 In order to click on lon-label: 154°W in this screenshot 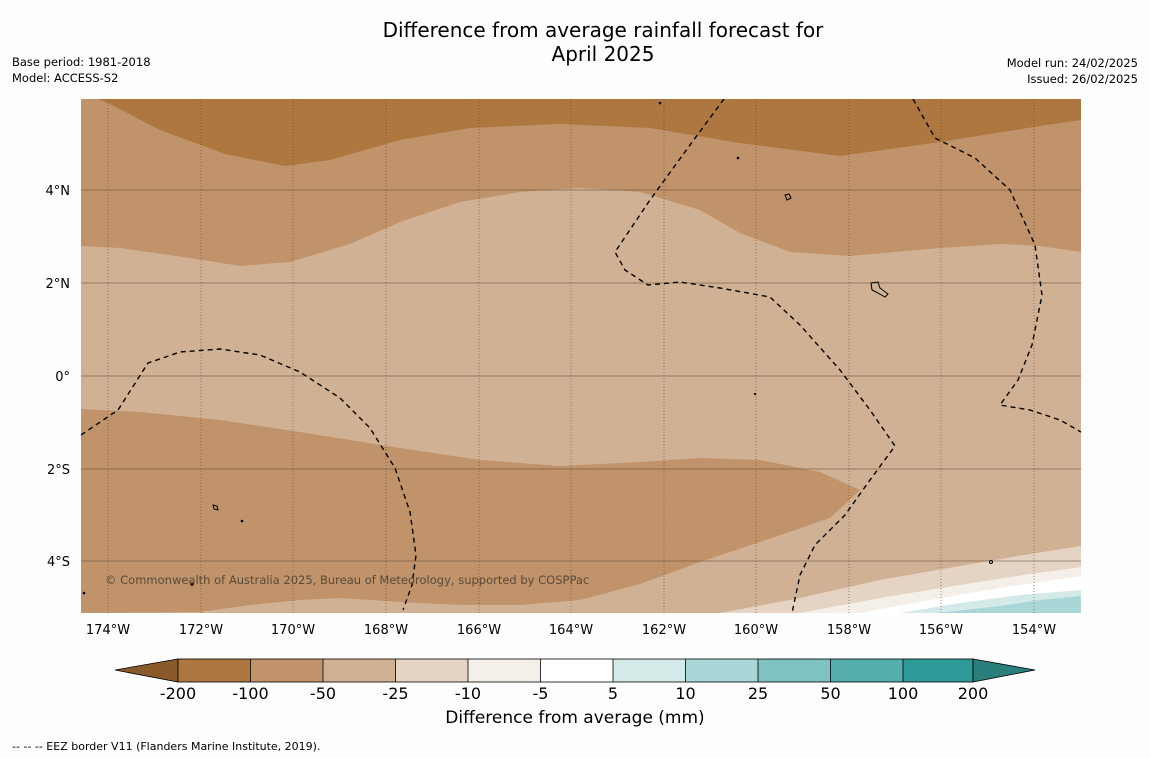, I will do `click(1034, 630)`.